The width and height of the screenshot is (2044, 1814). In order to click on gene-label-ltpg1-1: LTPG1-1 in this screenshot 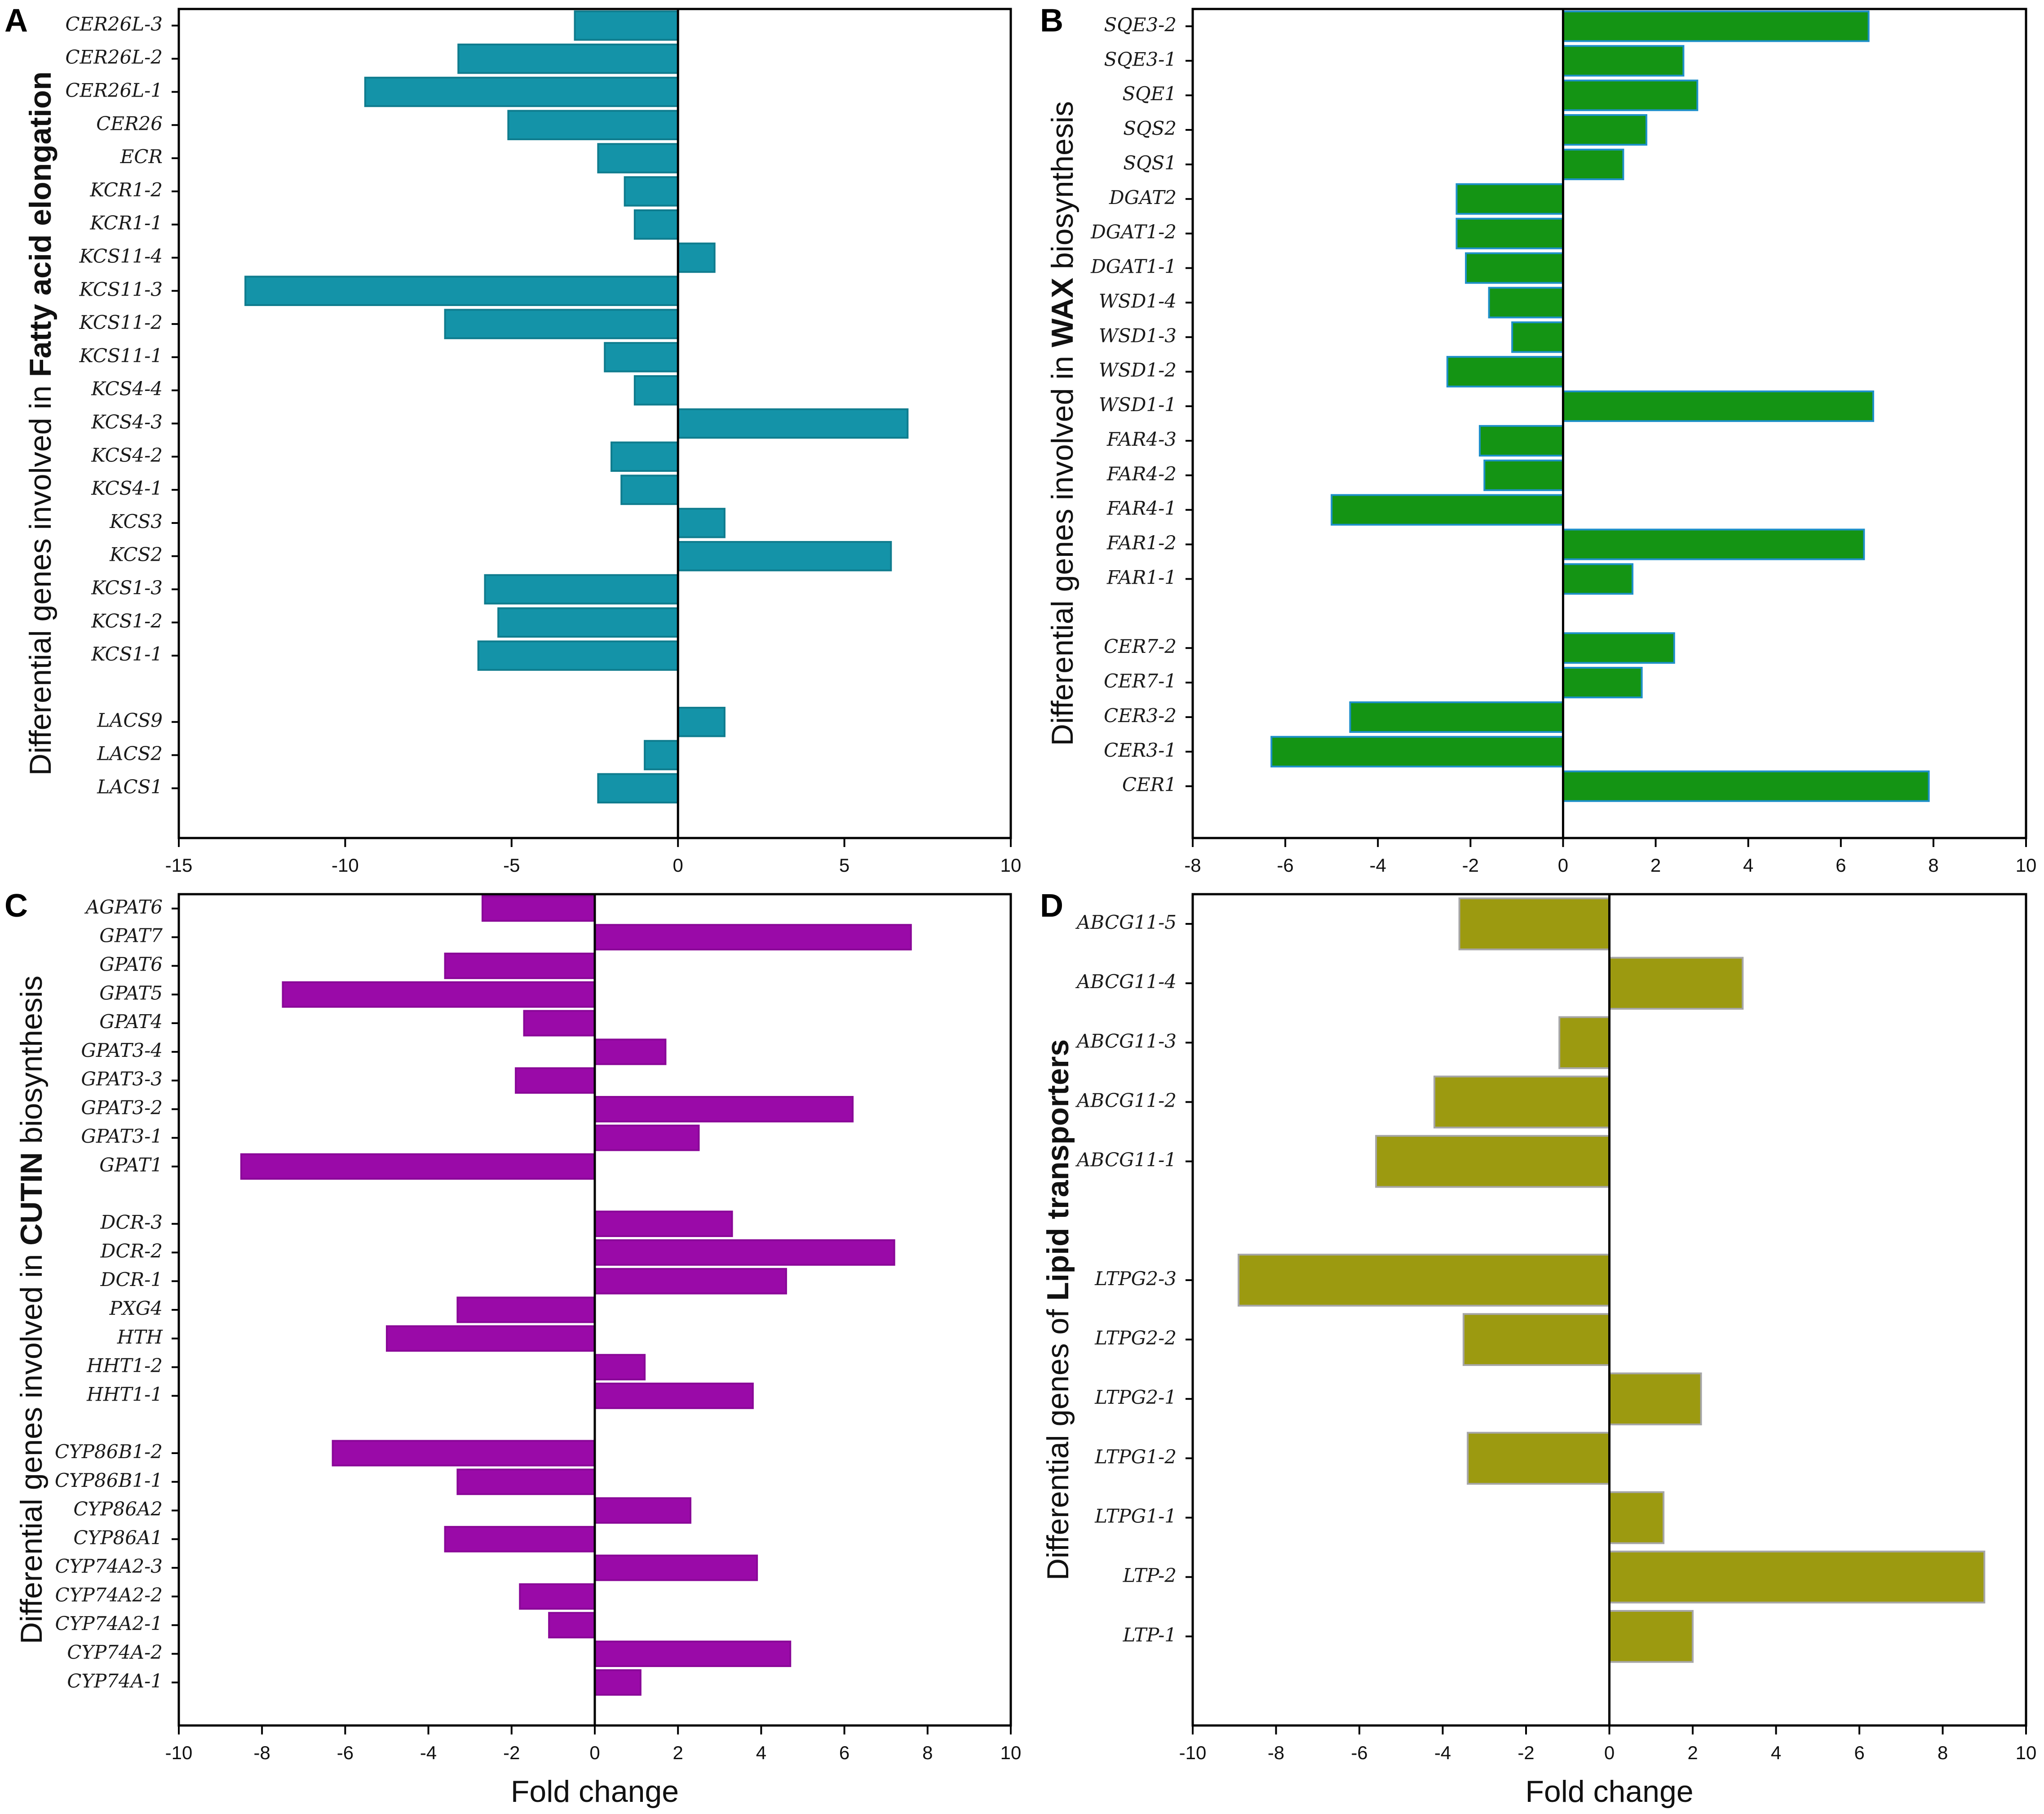, I will do `click(1135, 1516)`.